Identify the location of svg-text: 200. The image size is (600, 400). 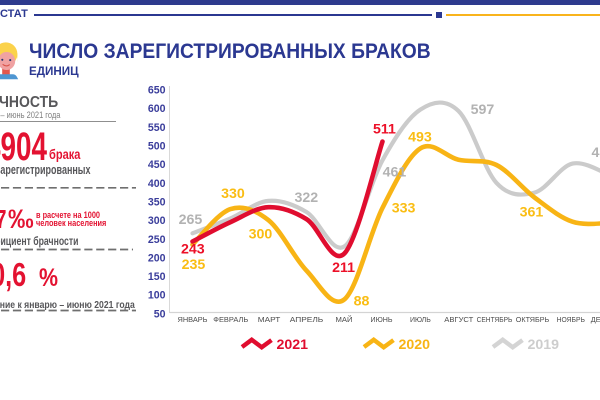
(157, 258).